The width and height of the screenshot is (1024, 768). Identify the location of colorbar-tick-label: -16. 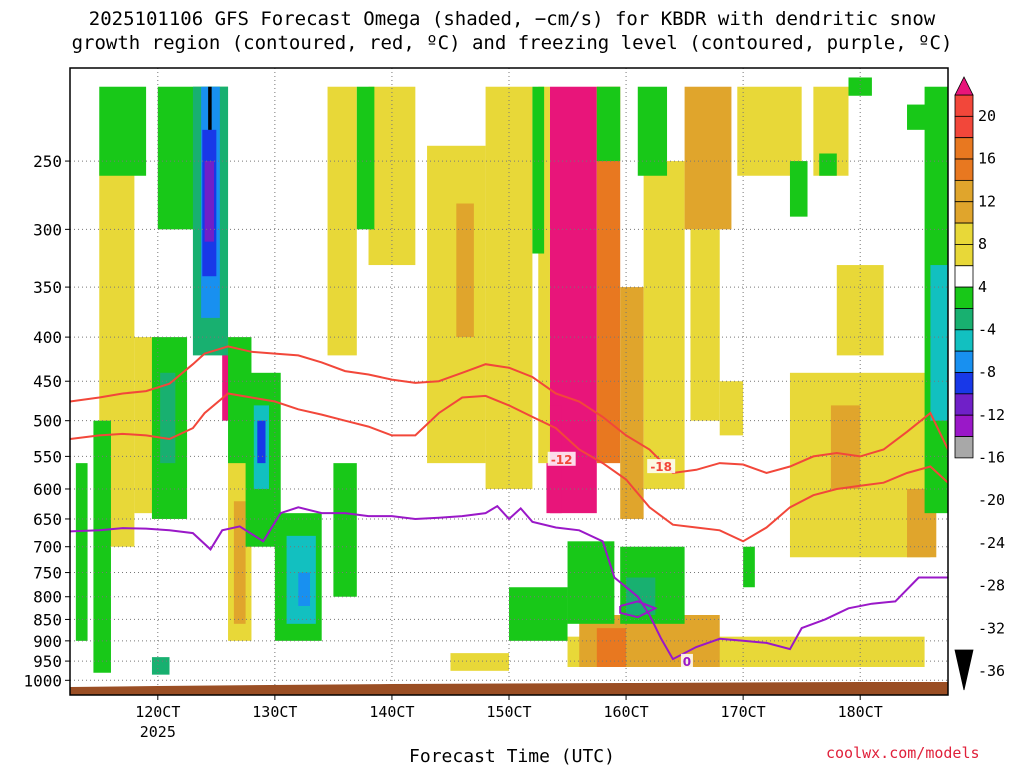
(991, 458).